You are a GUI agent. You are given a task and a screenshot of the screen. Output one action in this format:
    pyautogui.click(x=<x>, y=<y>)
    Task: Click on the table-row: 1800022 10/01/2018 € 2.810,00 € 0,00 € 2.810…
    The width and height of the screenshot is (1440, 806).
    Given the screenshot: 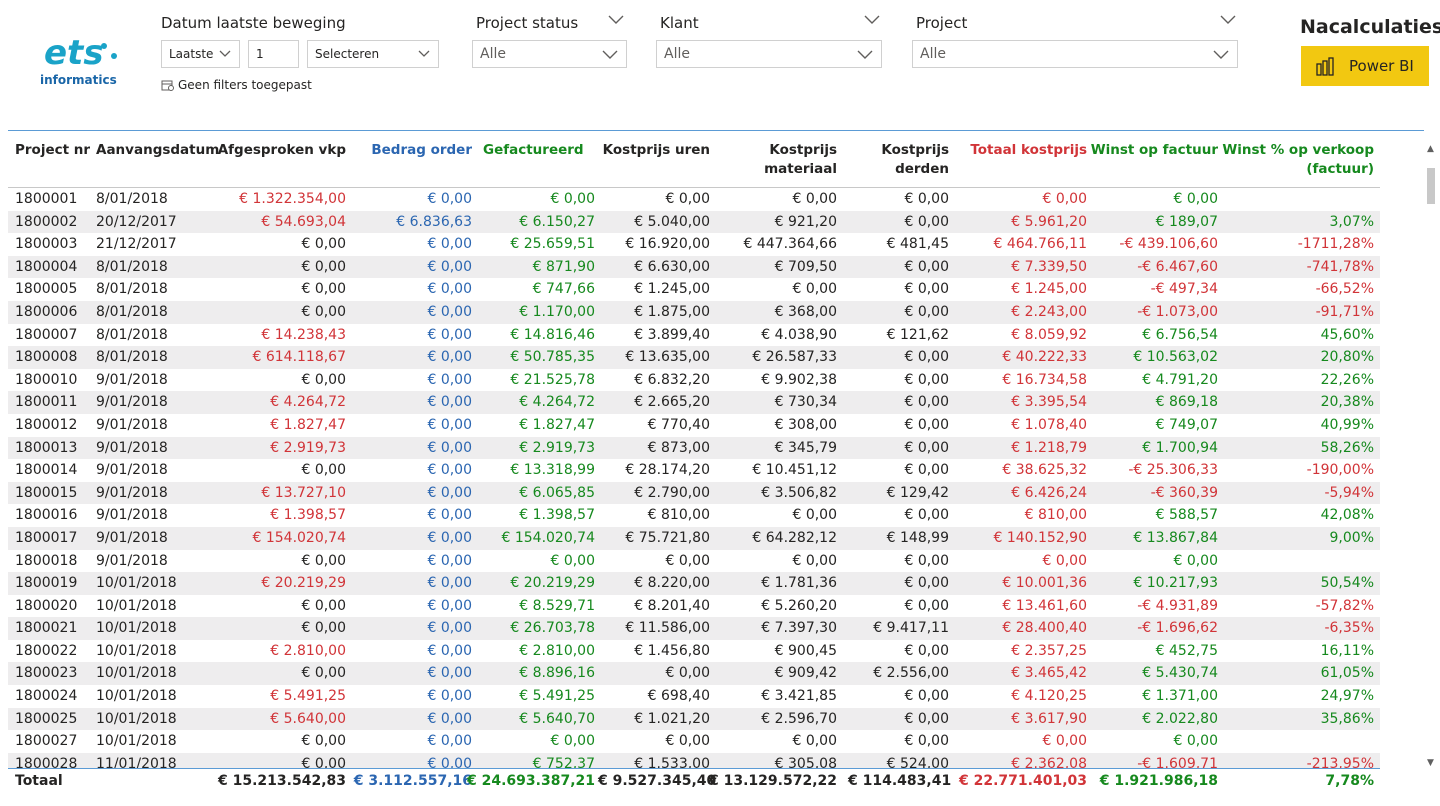 What is the action you would take?
    pyautogui.click(x=694, y=651)
    